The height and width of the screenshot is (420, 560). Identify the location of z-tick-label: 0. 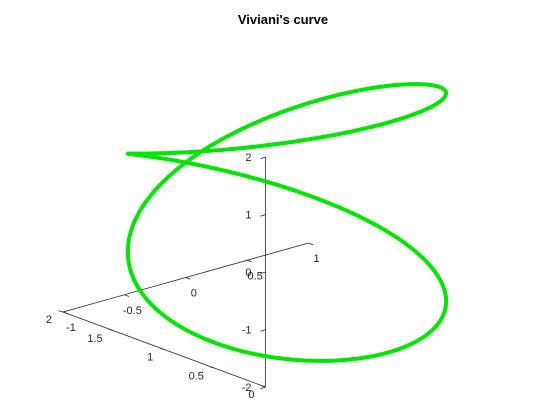
(248, 273).